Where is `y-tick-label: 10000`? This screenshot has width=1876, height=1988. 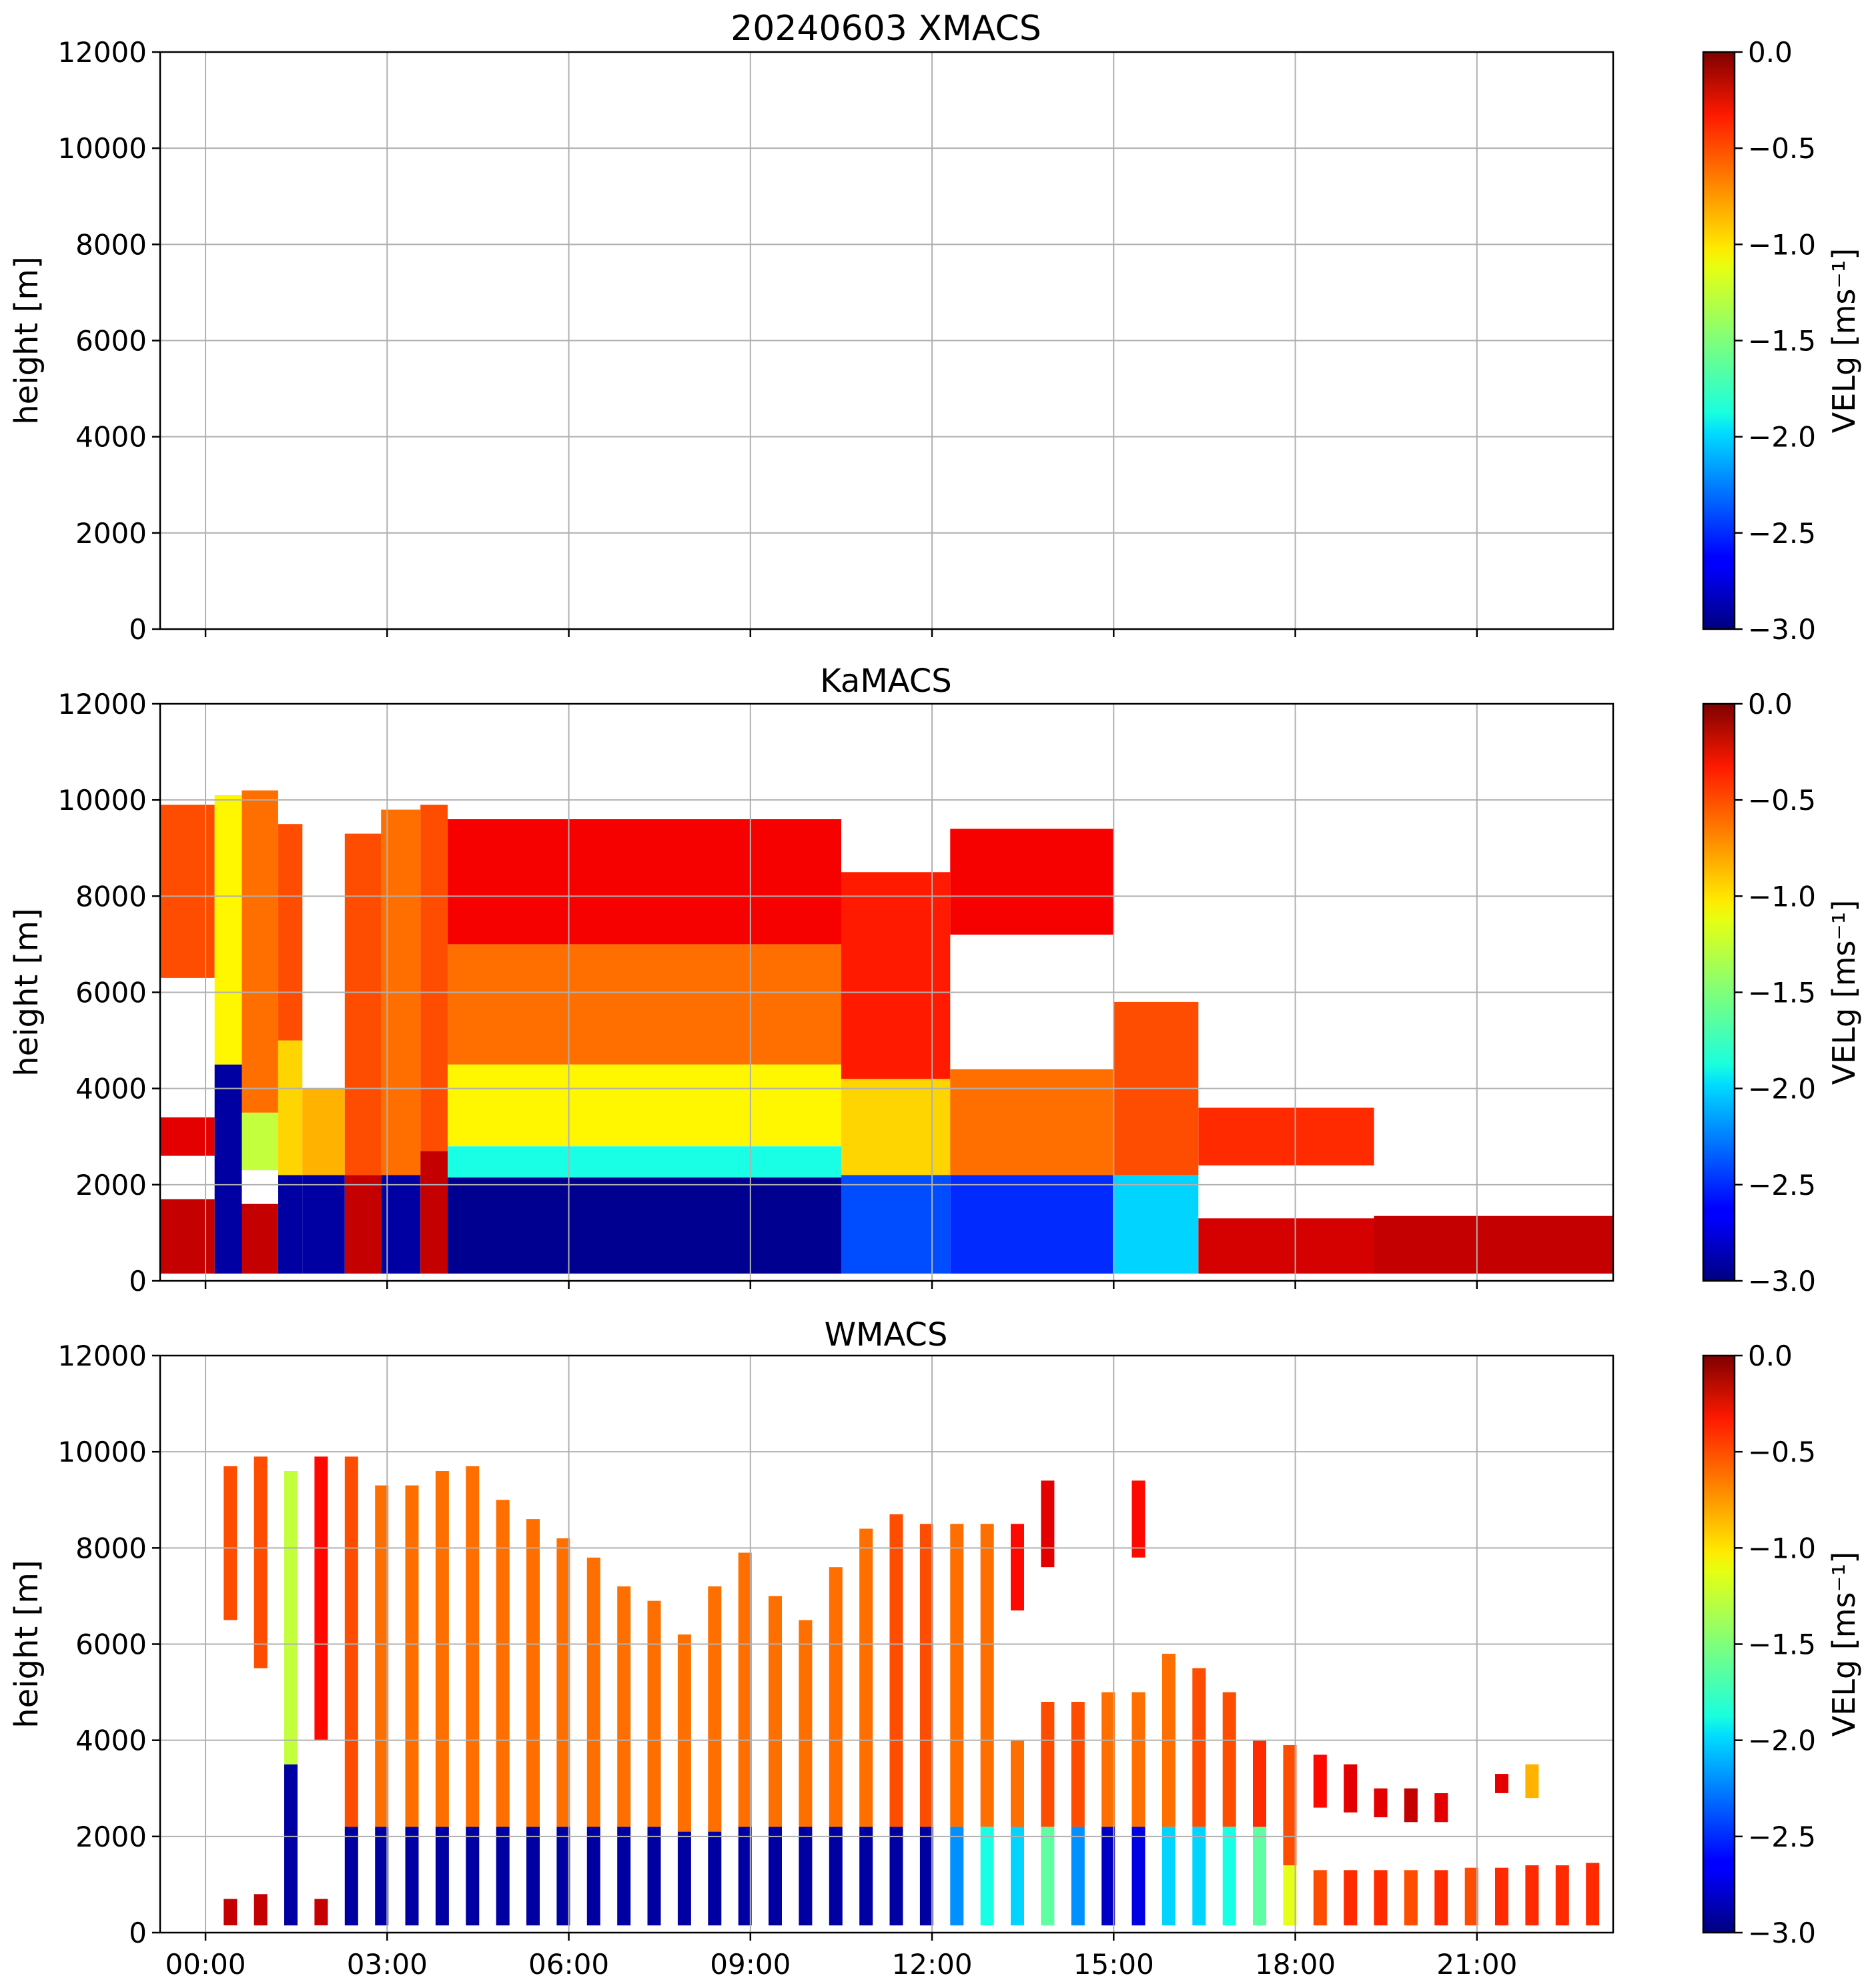
y-tick-label: 10000 is located at coordinates (102, 148).